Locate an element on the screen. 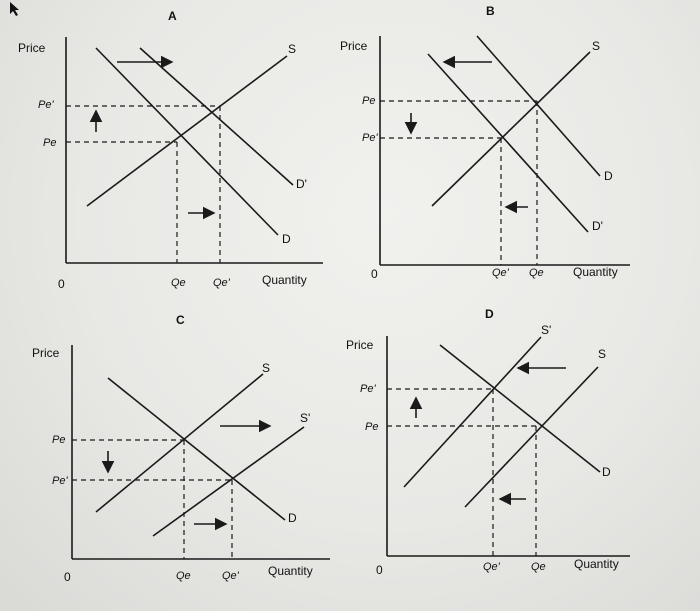 This screenshot has width=700, height=611. panel-title: A is located at coordinates (172, 16).